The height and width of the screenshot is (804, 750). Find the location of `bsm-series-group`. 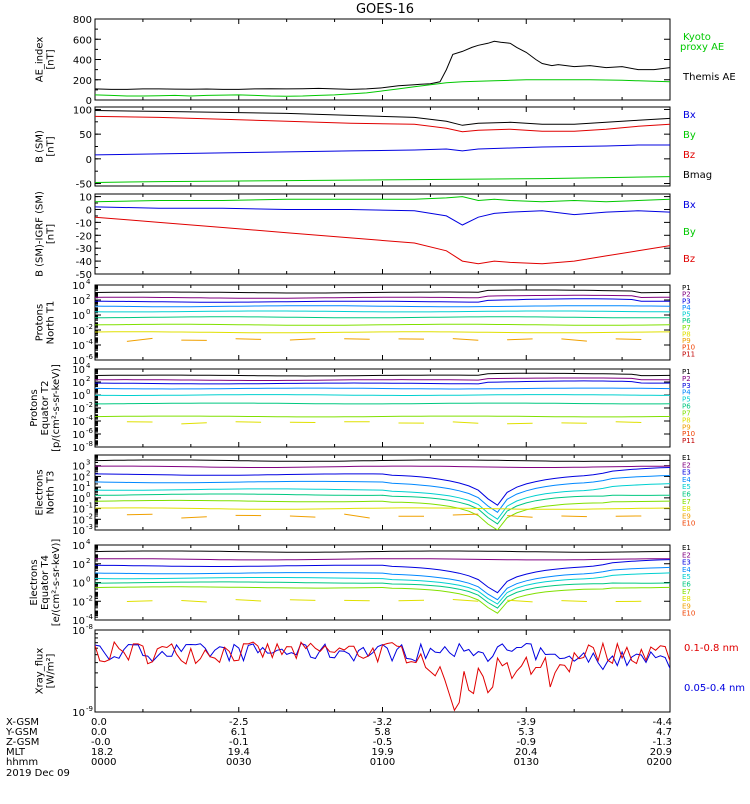

bsm-series-group is located at coordinates (382, 147).